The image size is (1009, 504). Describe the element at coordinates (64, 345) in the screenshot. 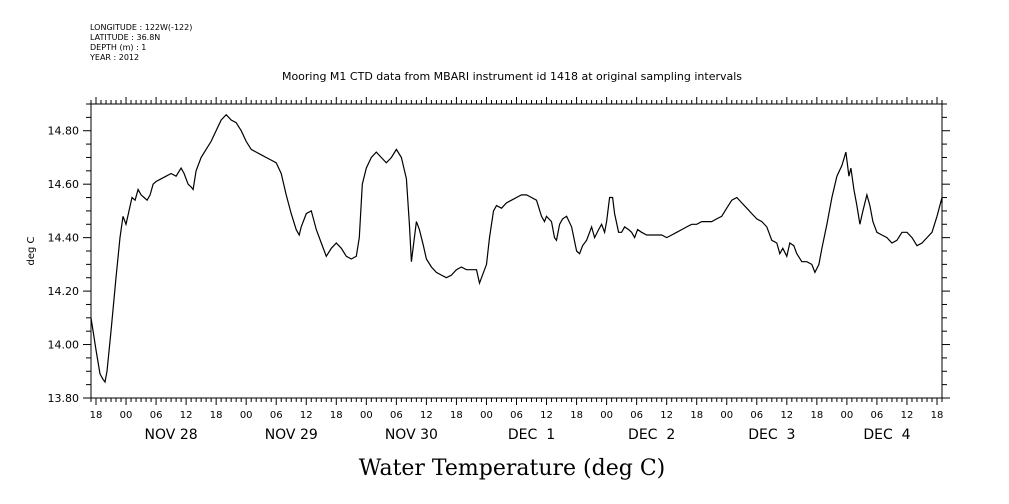

I see `y-tick-label: 14.00` at that location.